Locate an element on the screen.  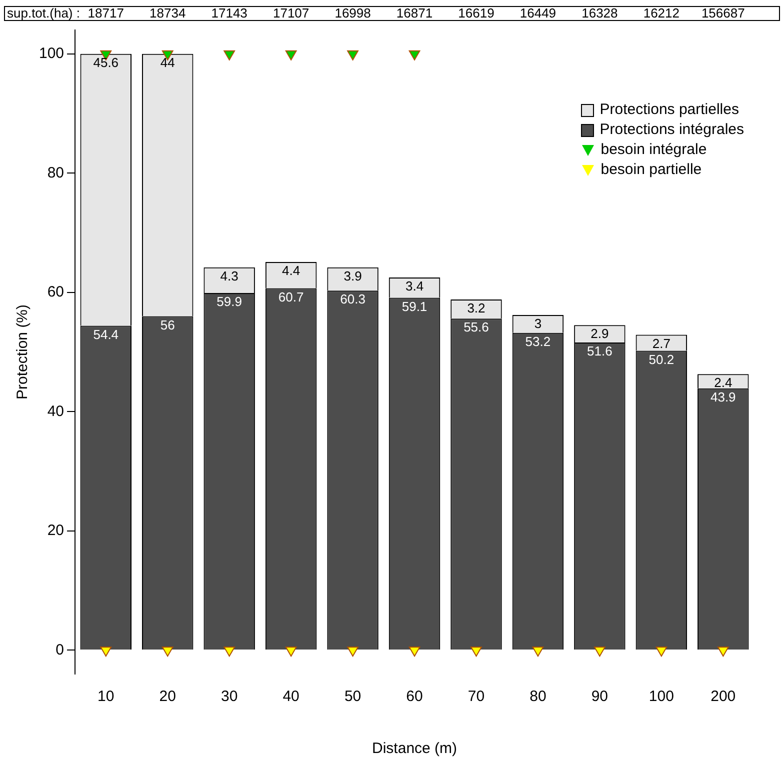
x-tick-label: 90 is located at coordinates (599, 697).